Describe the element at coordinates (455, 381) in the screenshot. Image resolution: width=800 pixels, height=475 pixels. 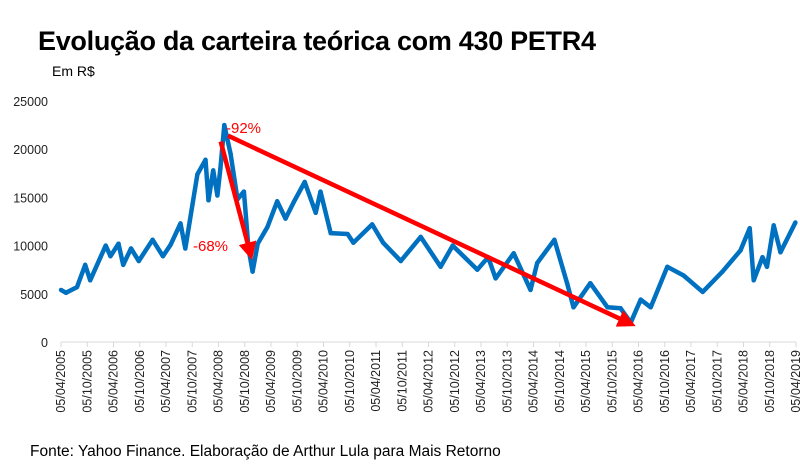
I see `x-tick-label: 05/10/2012` at that location.